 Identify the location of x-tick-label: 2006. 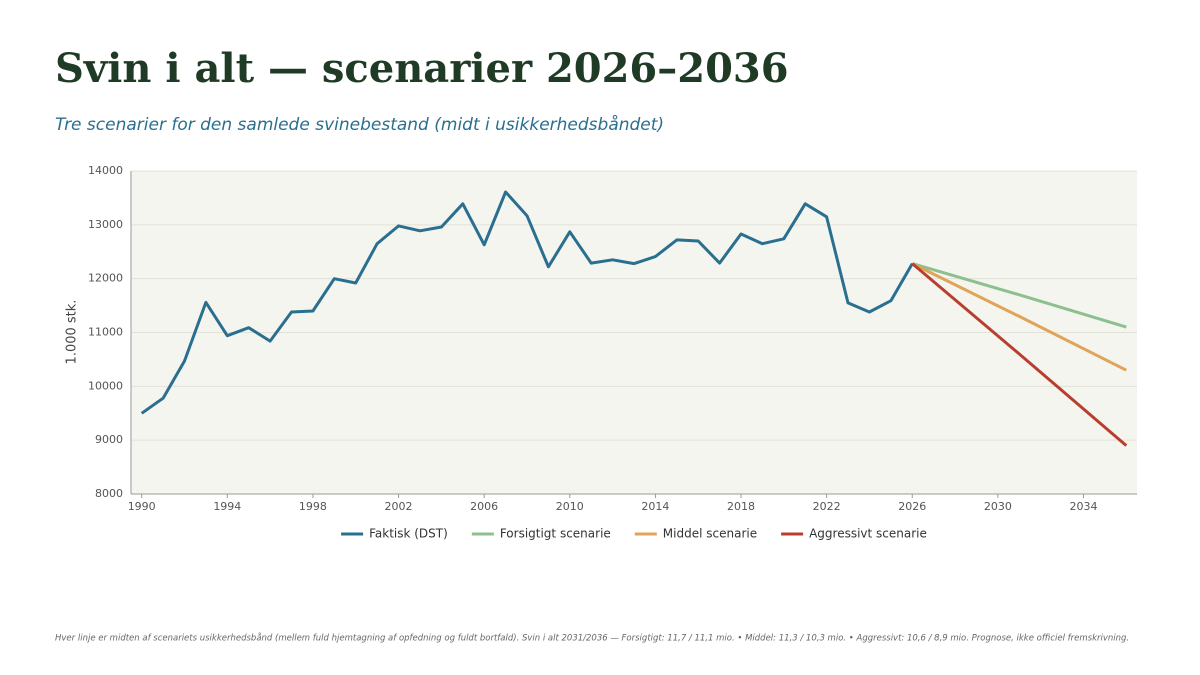
(484, 506).